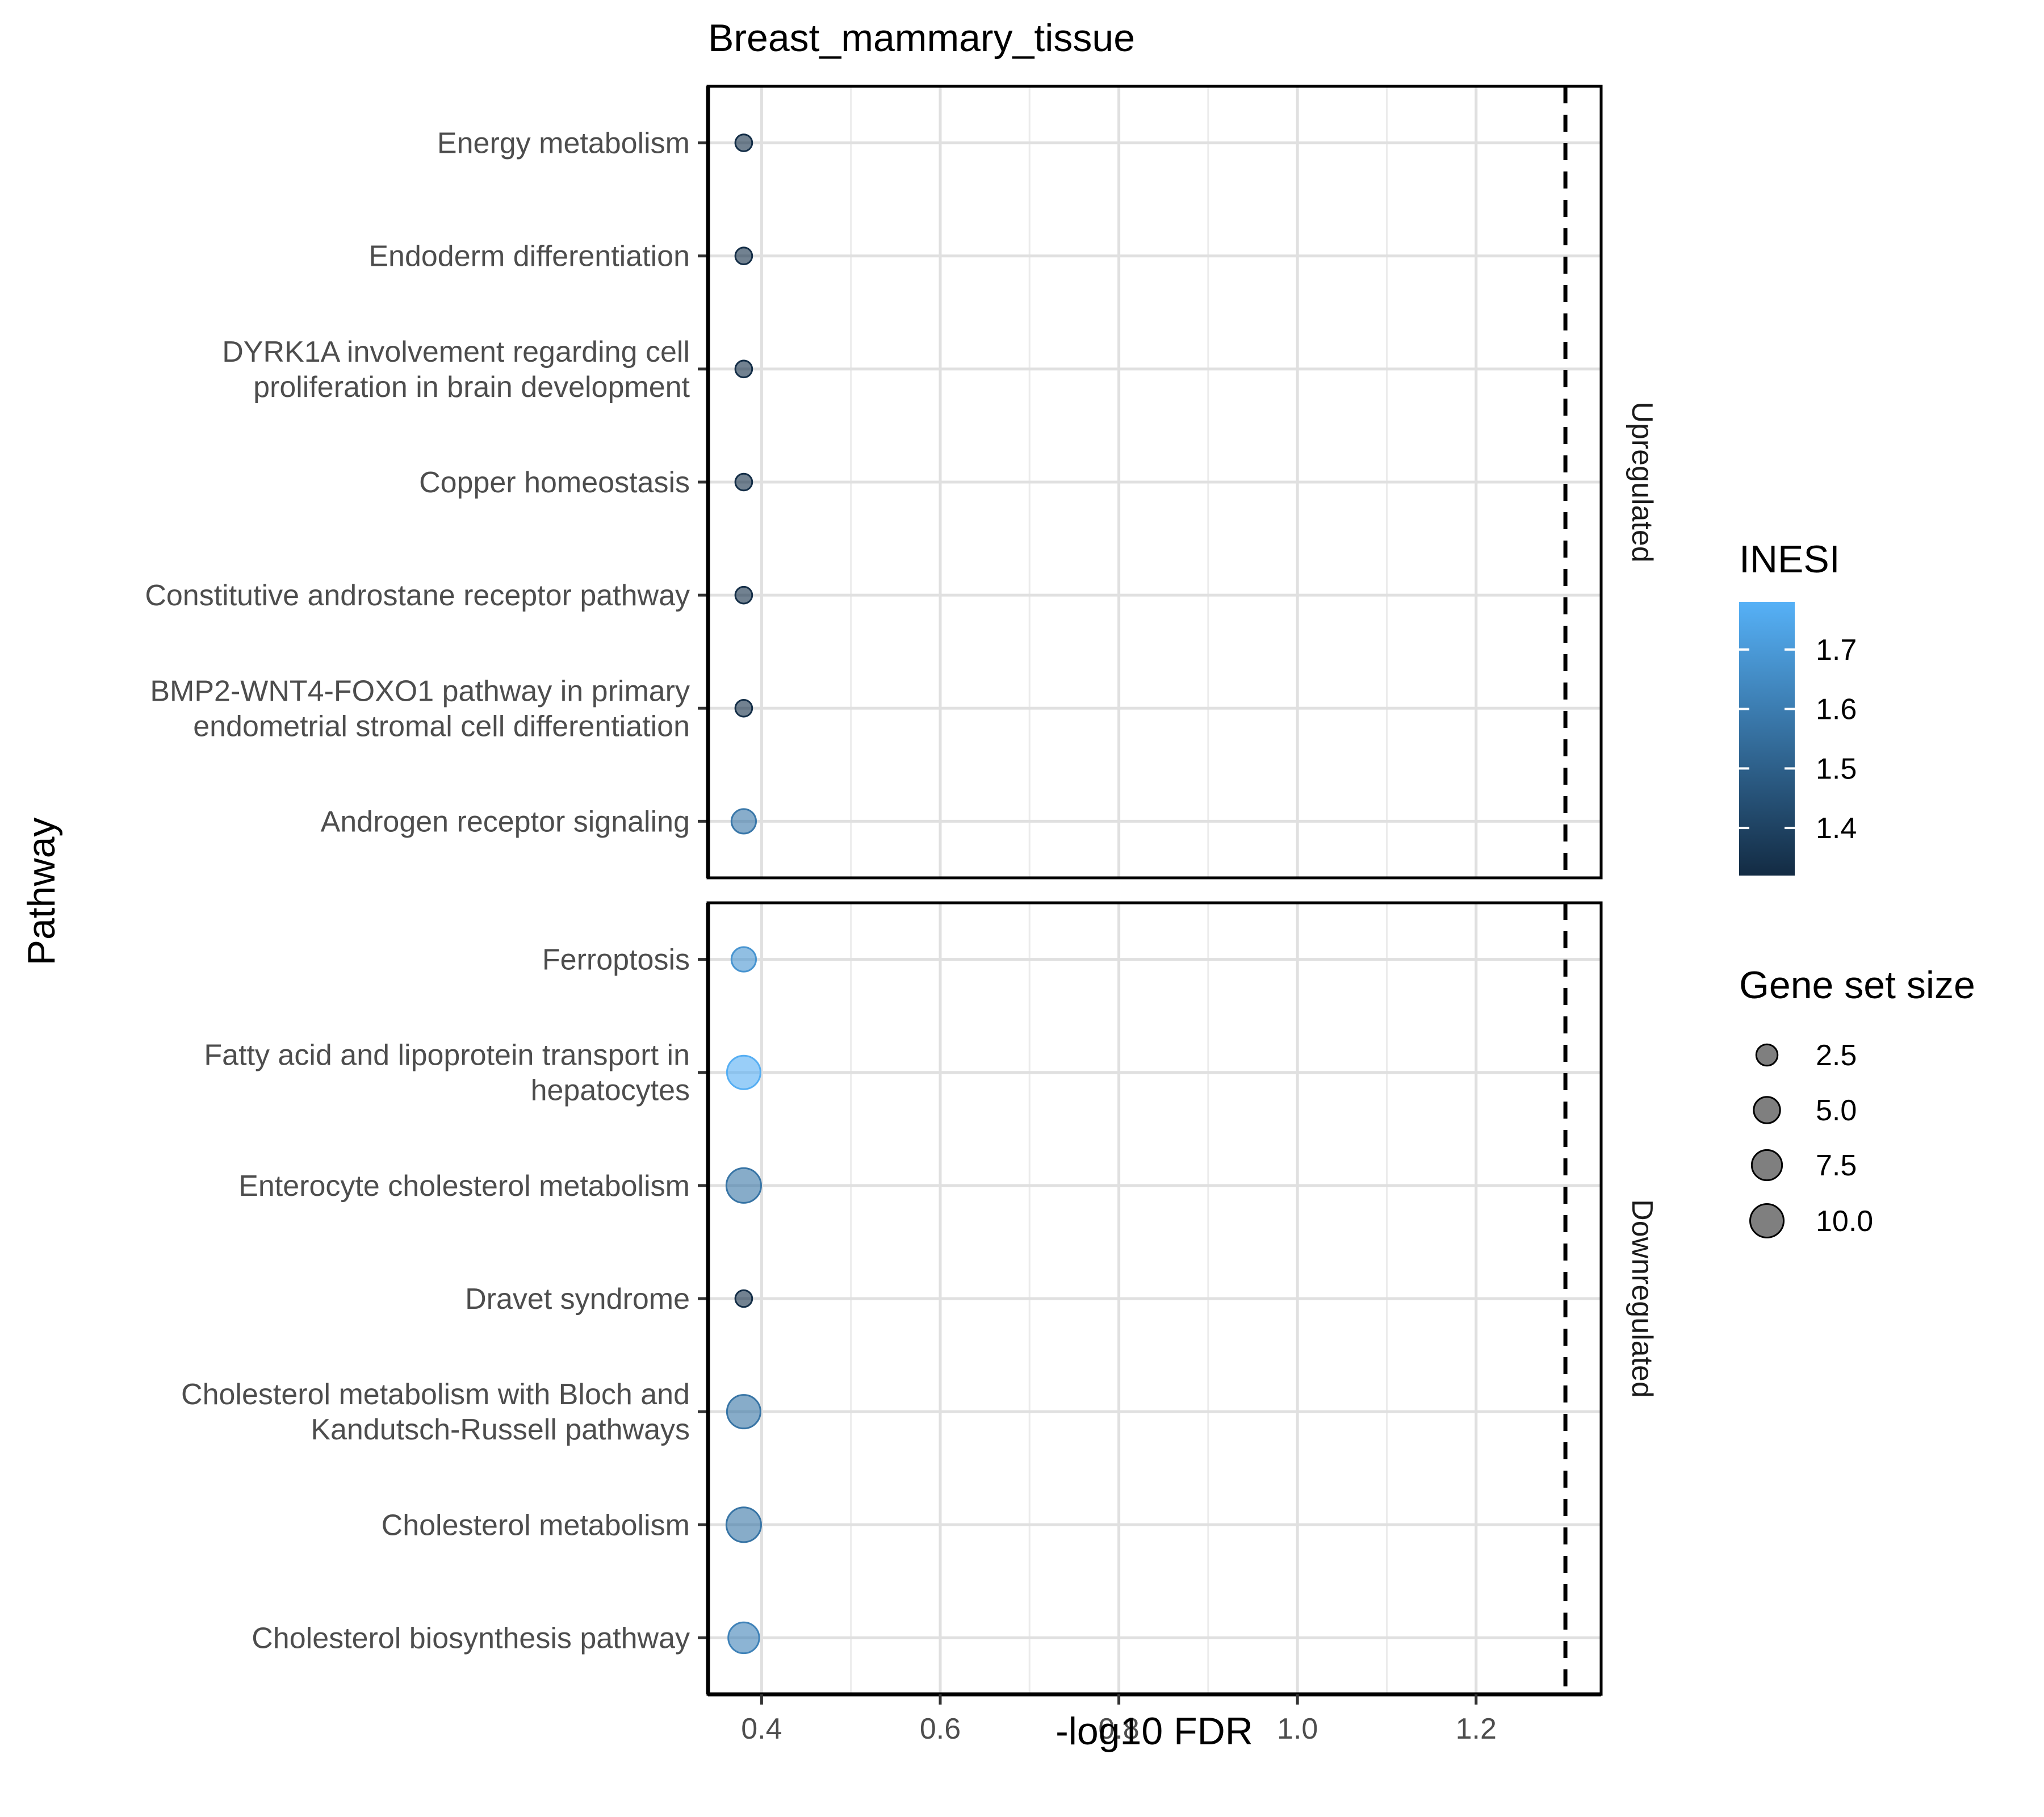  Describe the element at coordinates (761, 1729) in the screenshot. I see `x-tick-label: 0.4` at that location.